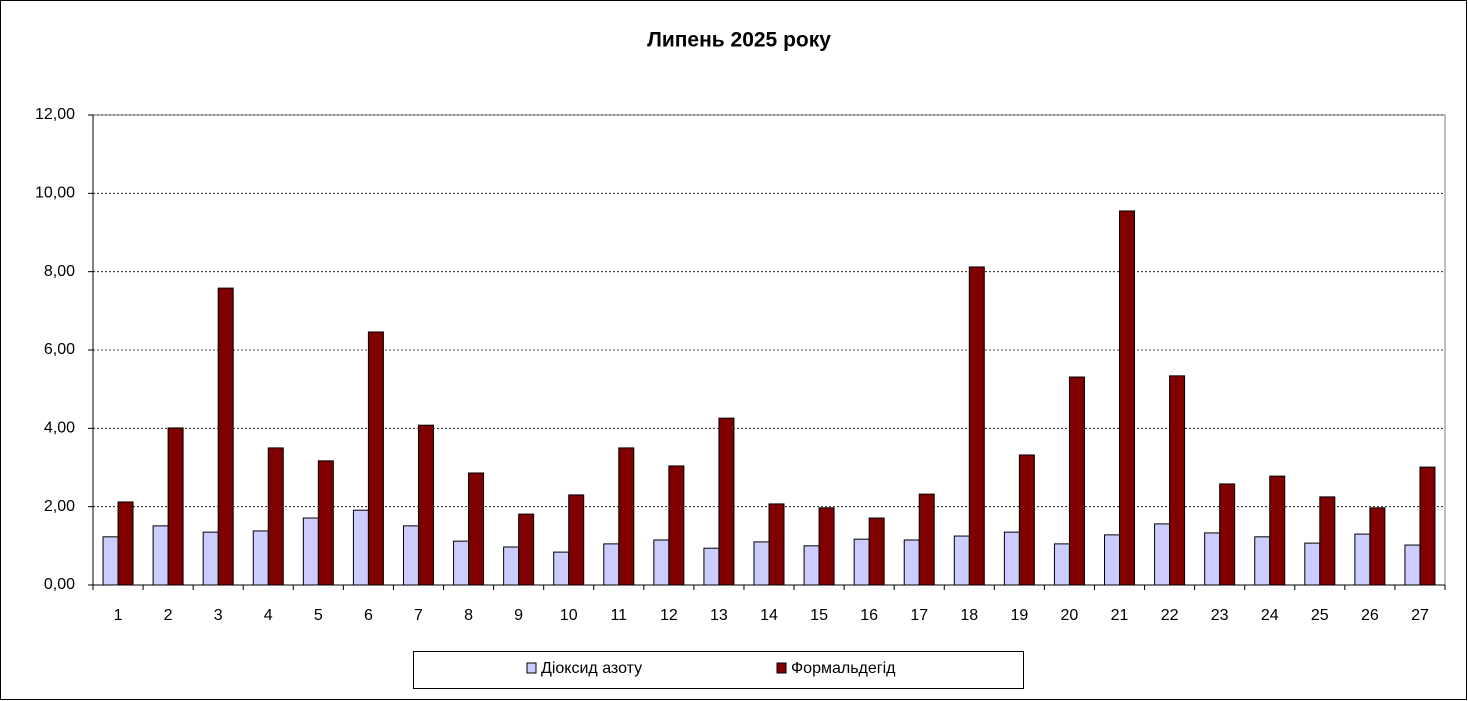 Image resolution: width=1468 pixels, height=701 pixels. I want to click on x-tick-label: 8, so click(468, 615).